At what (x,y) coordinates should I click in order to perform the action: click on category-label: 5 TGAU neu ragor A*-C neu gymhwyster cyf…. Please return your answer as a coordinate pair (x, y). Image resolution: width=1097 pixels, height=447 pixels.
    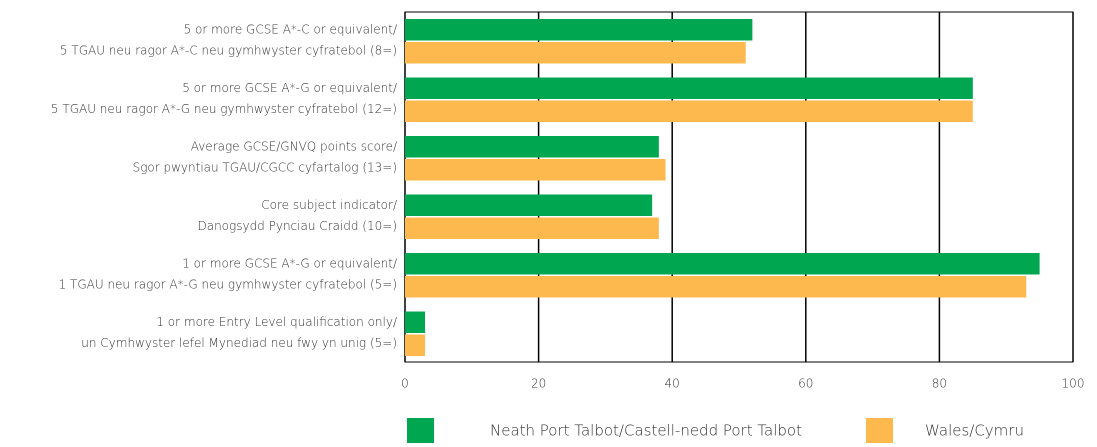
    Looking at the image, I should click on (228, 51).